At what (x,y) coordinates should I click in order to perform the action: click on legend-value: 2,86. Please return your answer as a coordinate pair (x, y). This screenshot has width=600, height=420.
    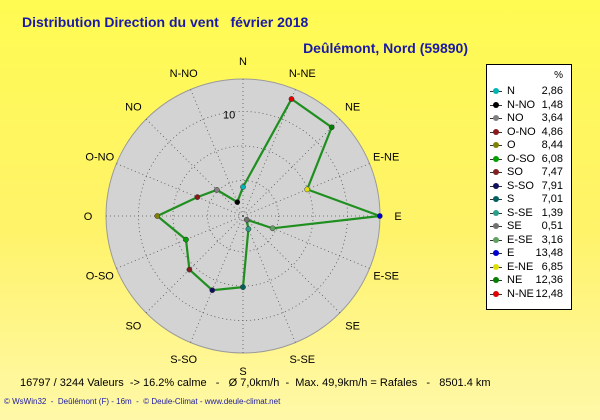
    Looking at the image, I should click on (552, 91).